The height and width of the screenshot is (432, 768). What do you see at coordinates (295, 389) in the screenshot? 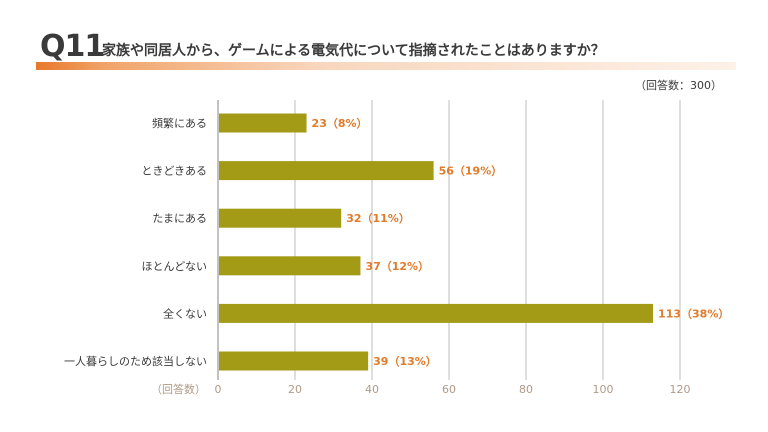
I see `x-tick-label: 20` at bounding box center [295, 389].